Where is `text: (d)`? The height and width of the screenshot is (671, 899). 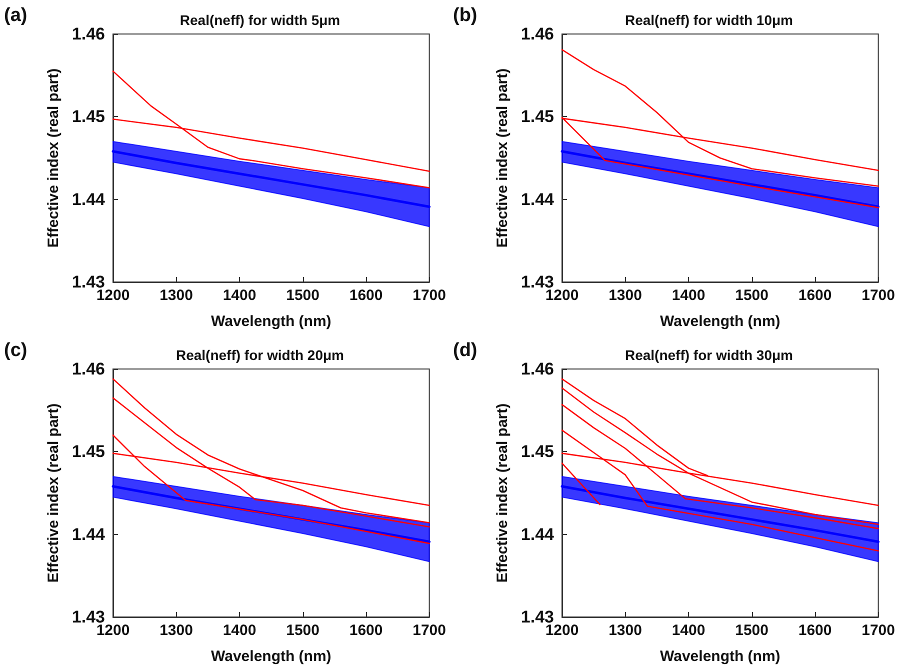 text: (d) is located at coordinates (465, 350).